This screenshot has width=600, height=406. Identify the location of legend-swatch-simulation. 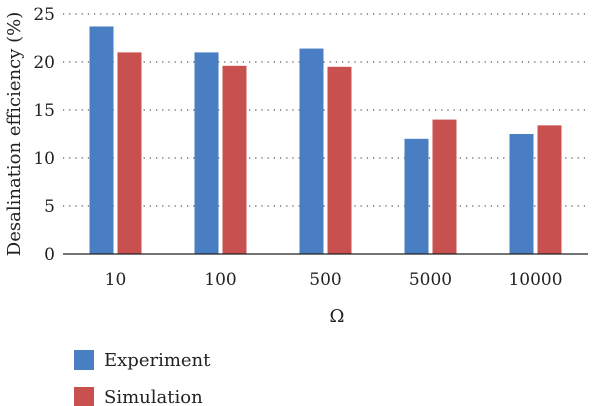
(84, 396).